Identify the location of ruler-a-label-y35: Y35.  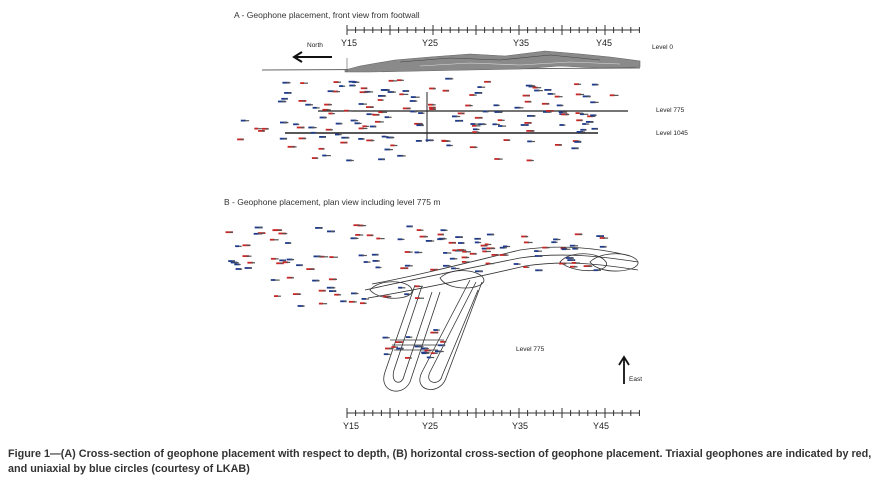
(521, 43).